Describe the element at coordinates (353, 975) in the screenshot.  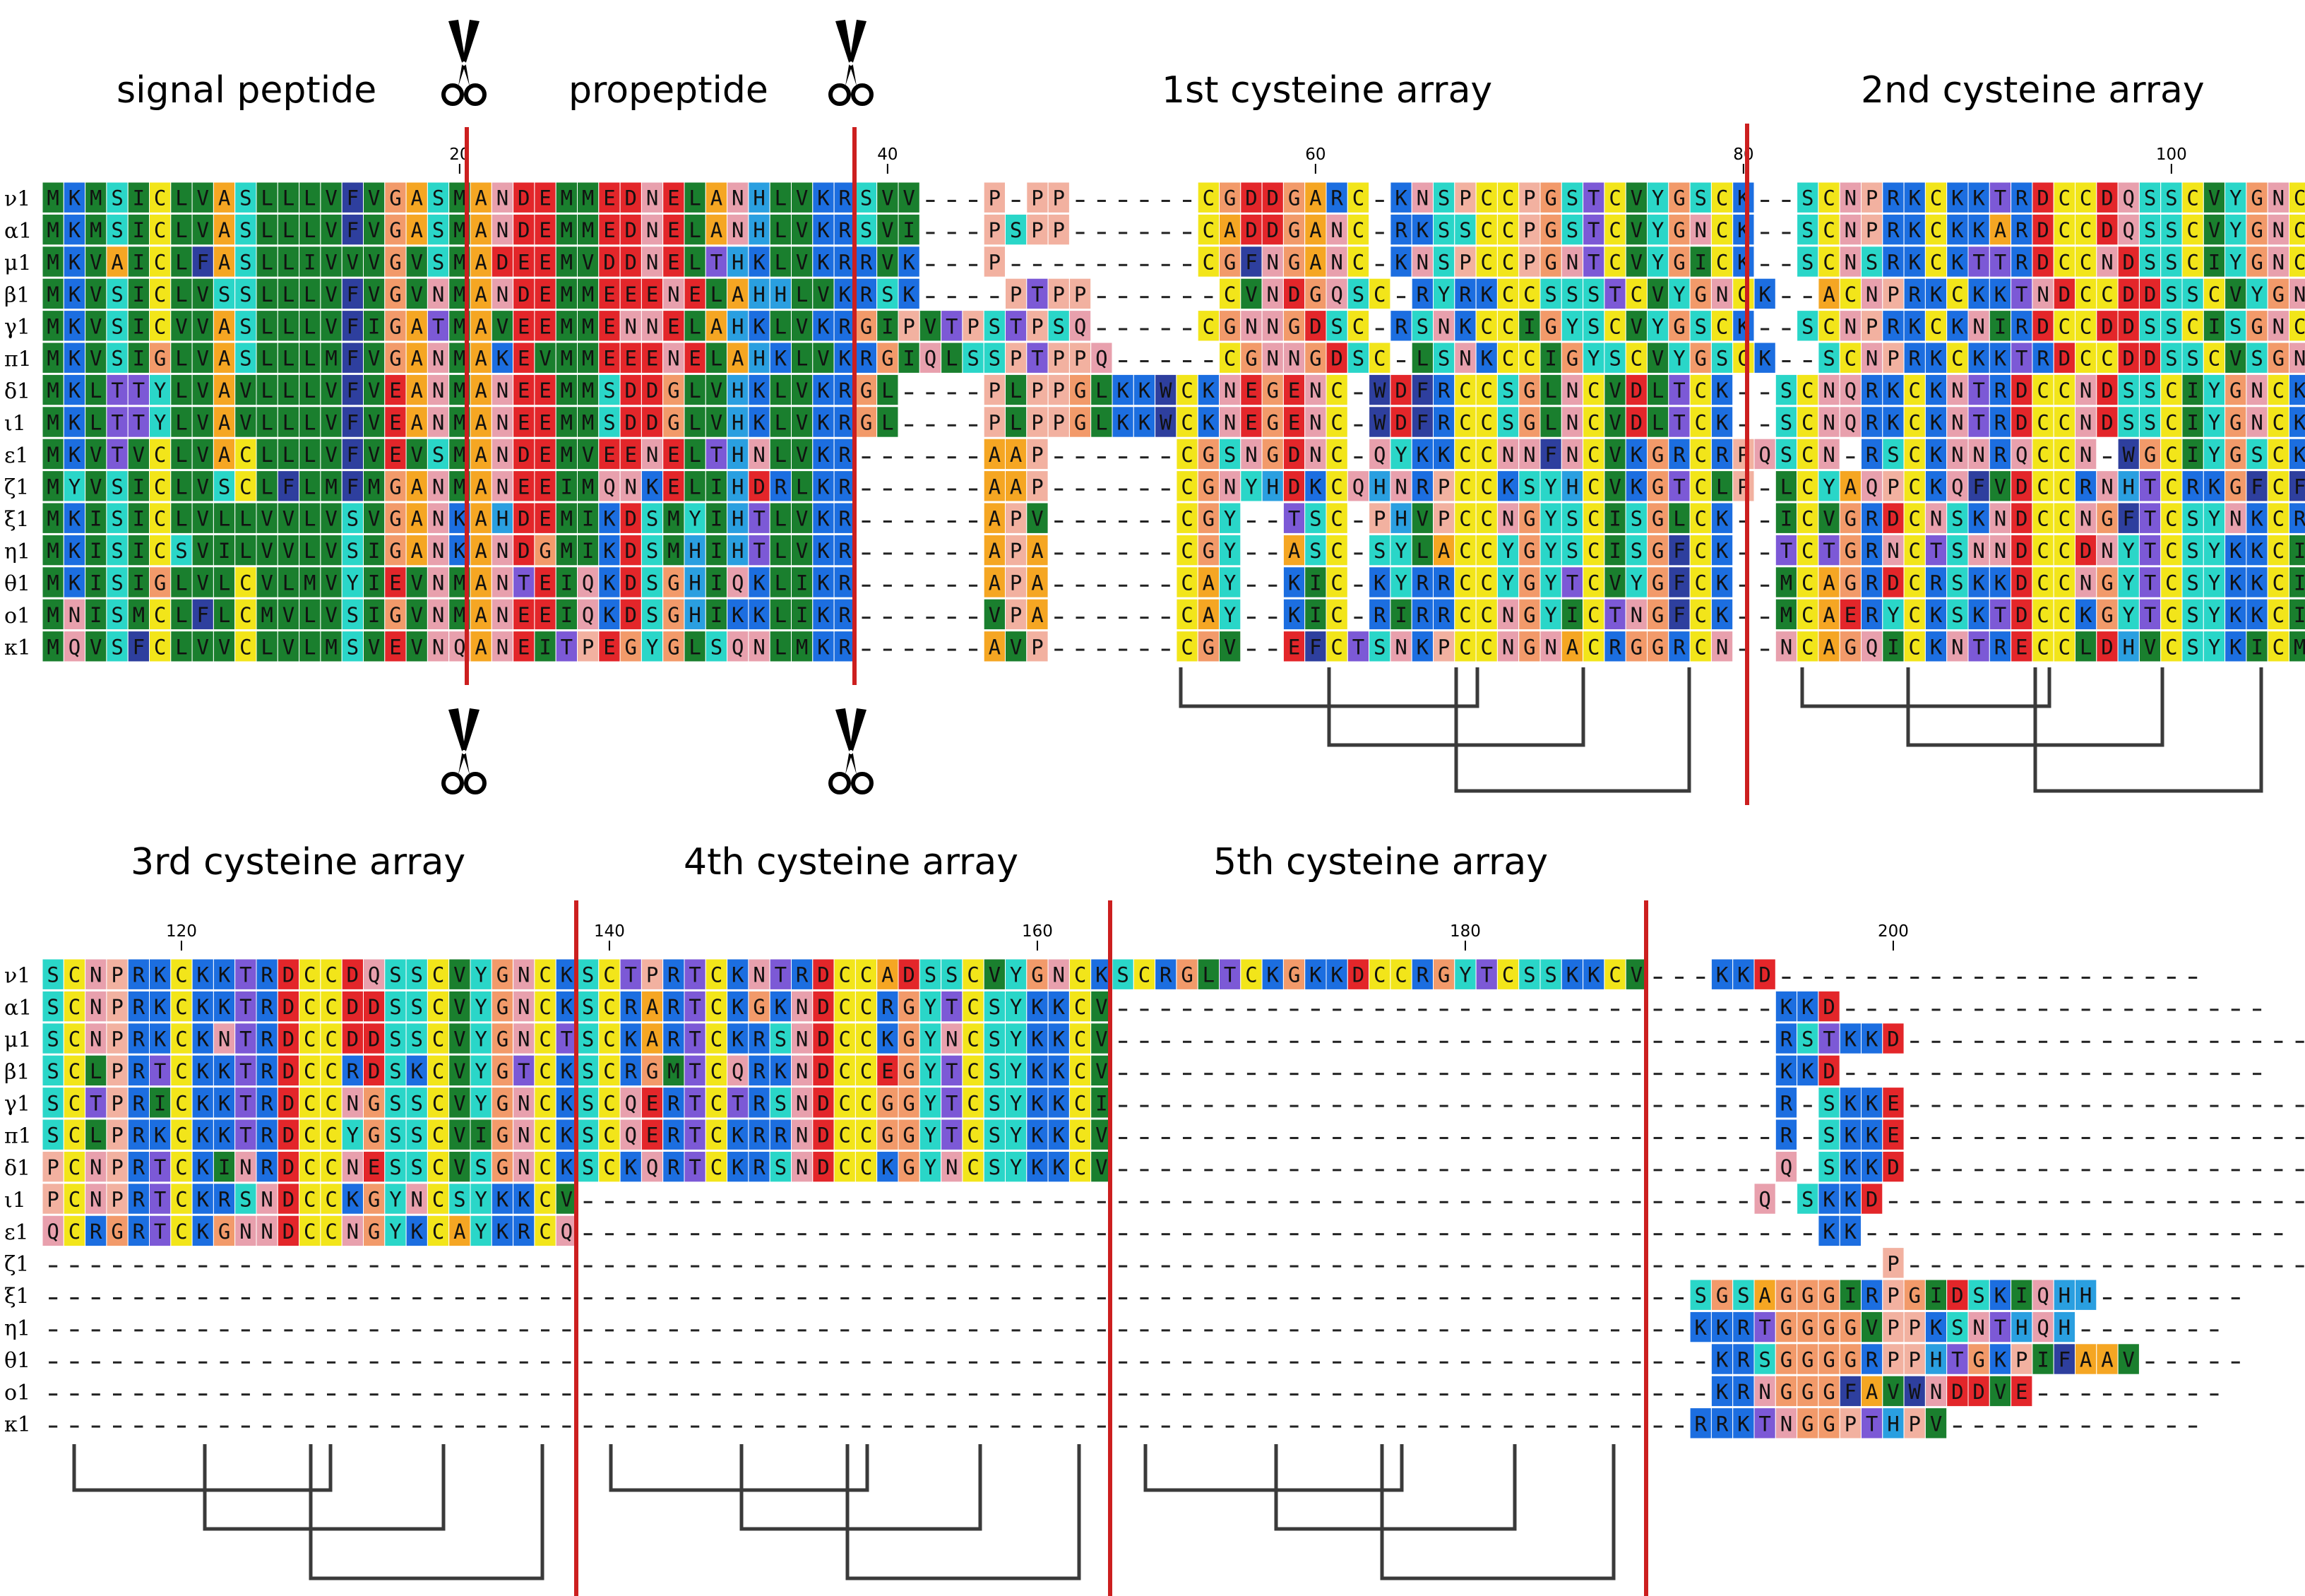
I see `residue-letter: D` at that location.